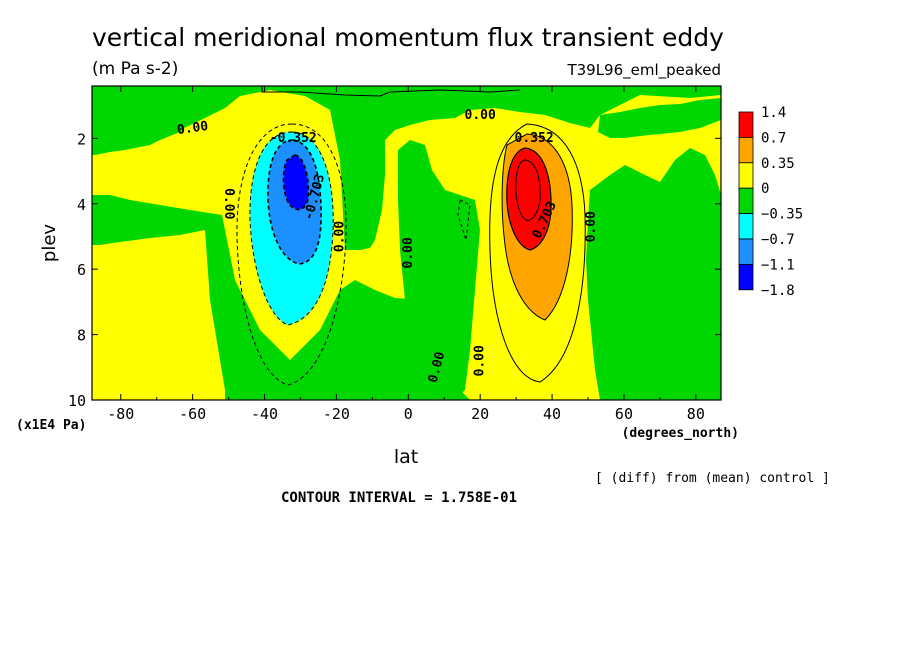 This screenshot has width=904, height=658. I want to click on green-region-northern, so click(653, 274).